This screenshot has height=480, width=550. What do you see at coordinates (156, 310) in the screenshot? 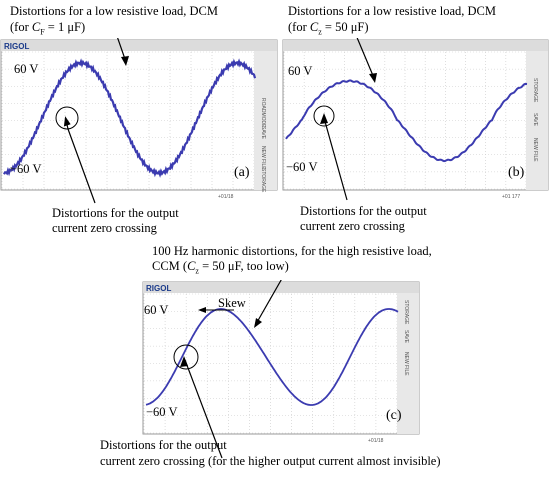
I see `y-top-label-c: 60 V` at bounding box center [156, 310].